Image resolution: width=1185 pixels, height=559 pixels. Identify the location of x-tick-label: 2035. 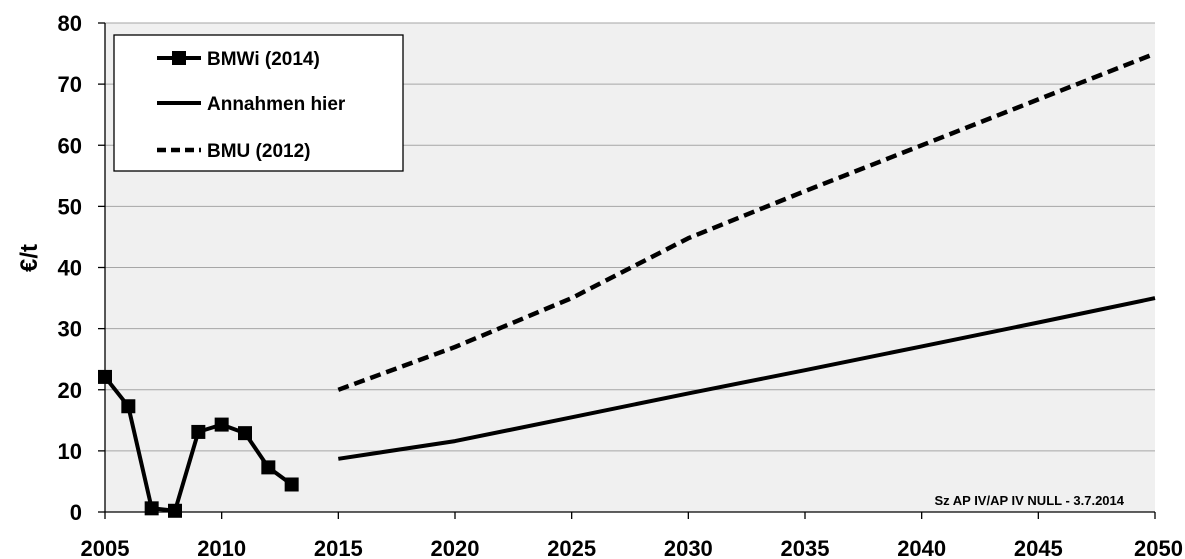
(805, 547).